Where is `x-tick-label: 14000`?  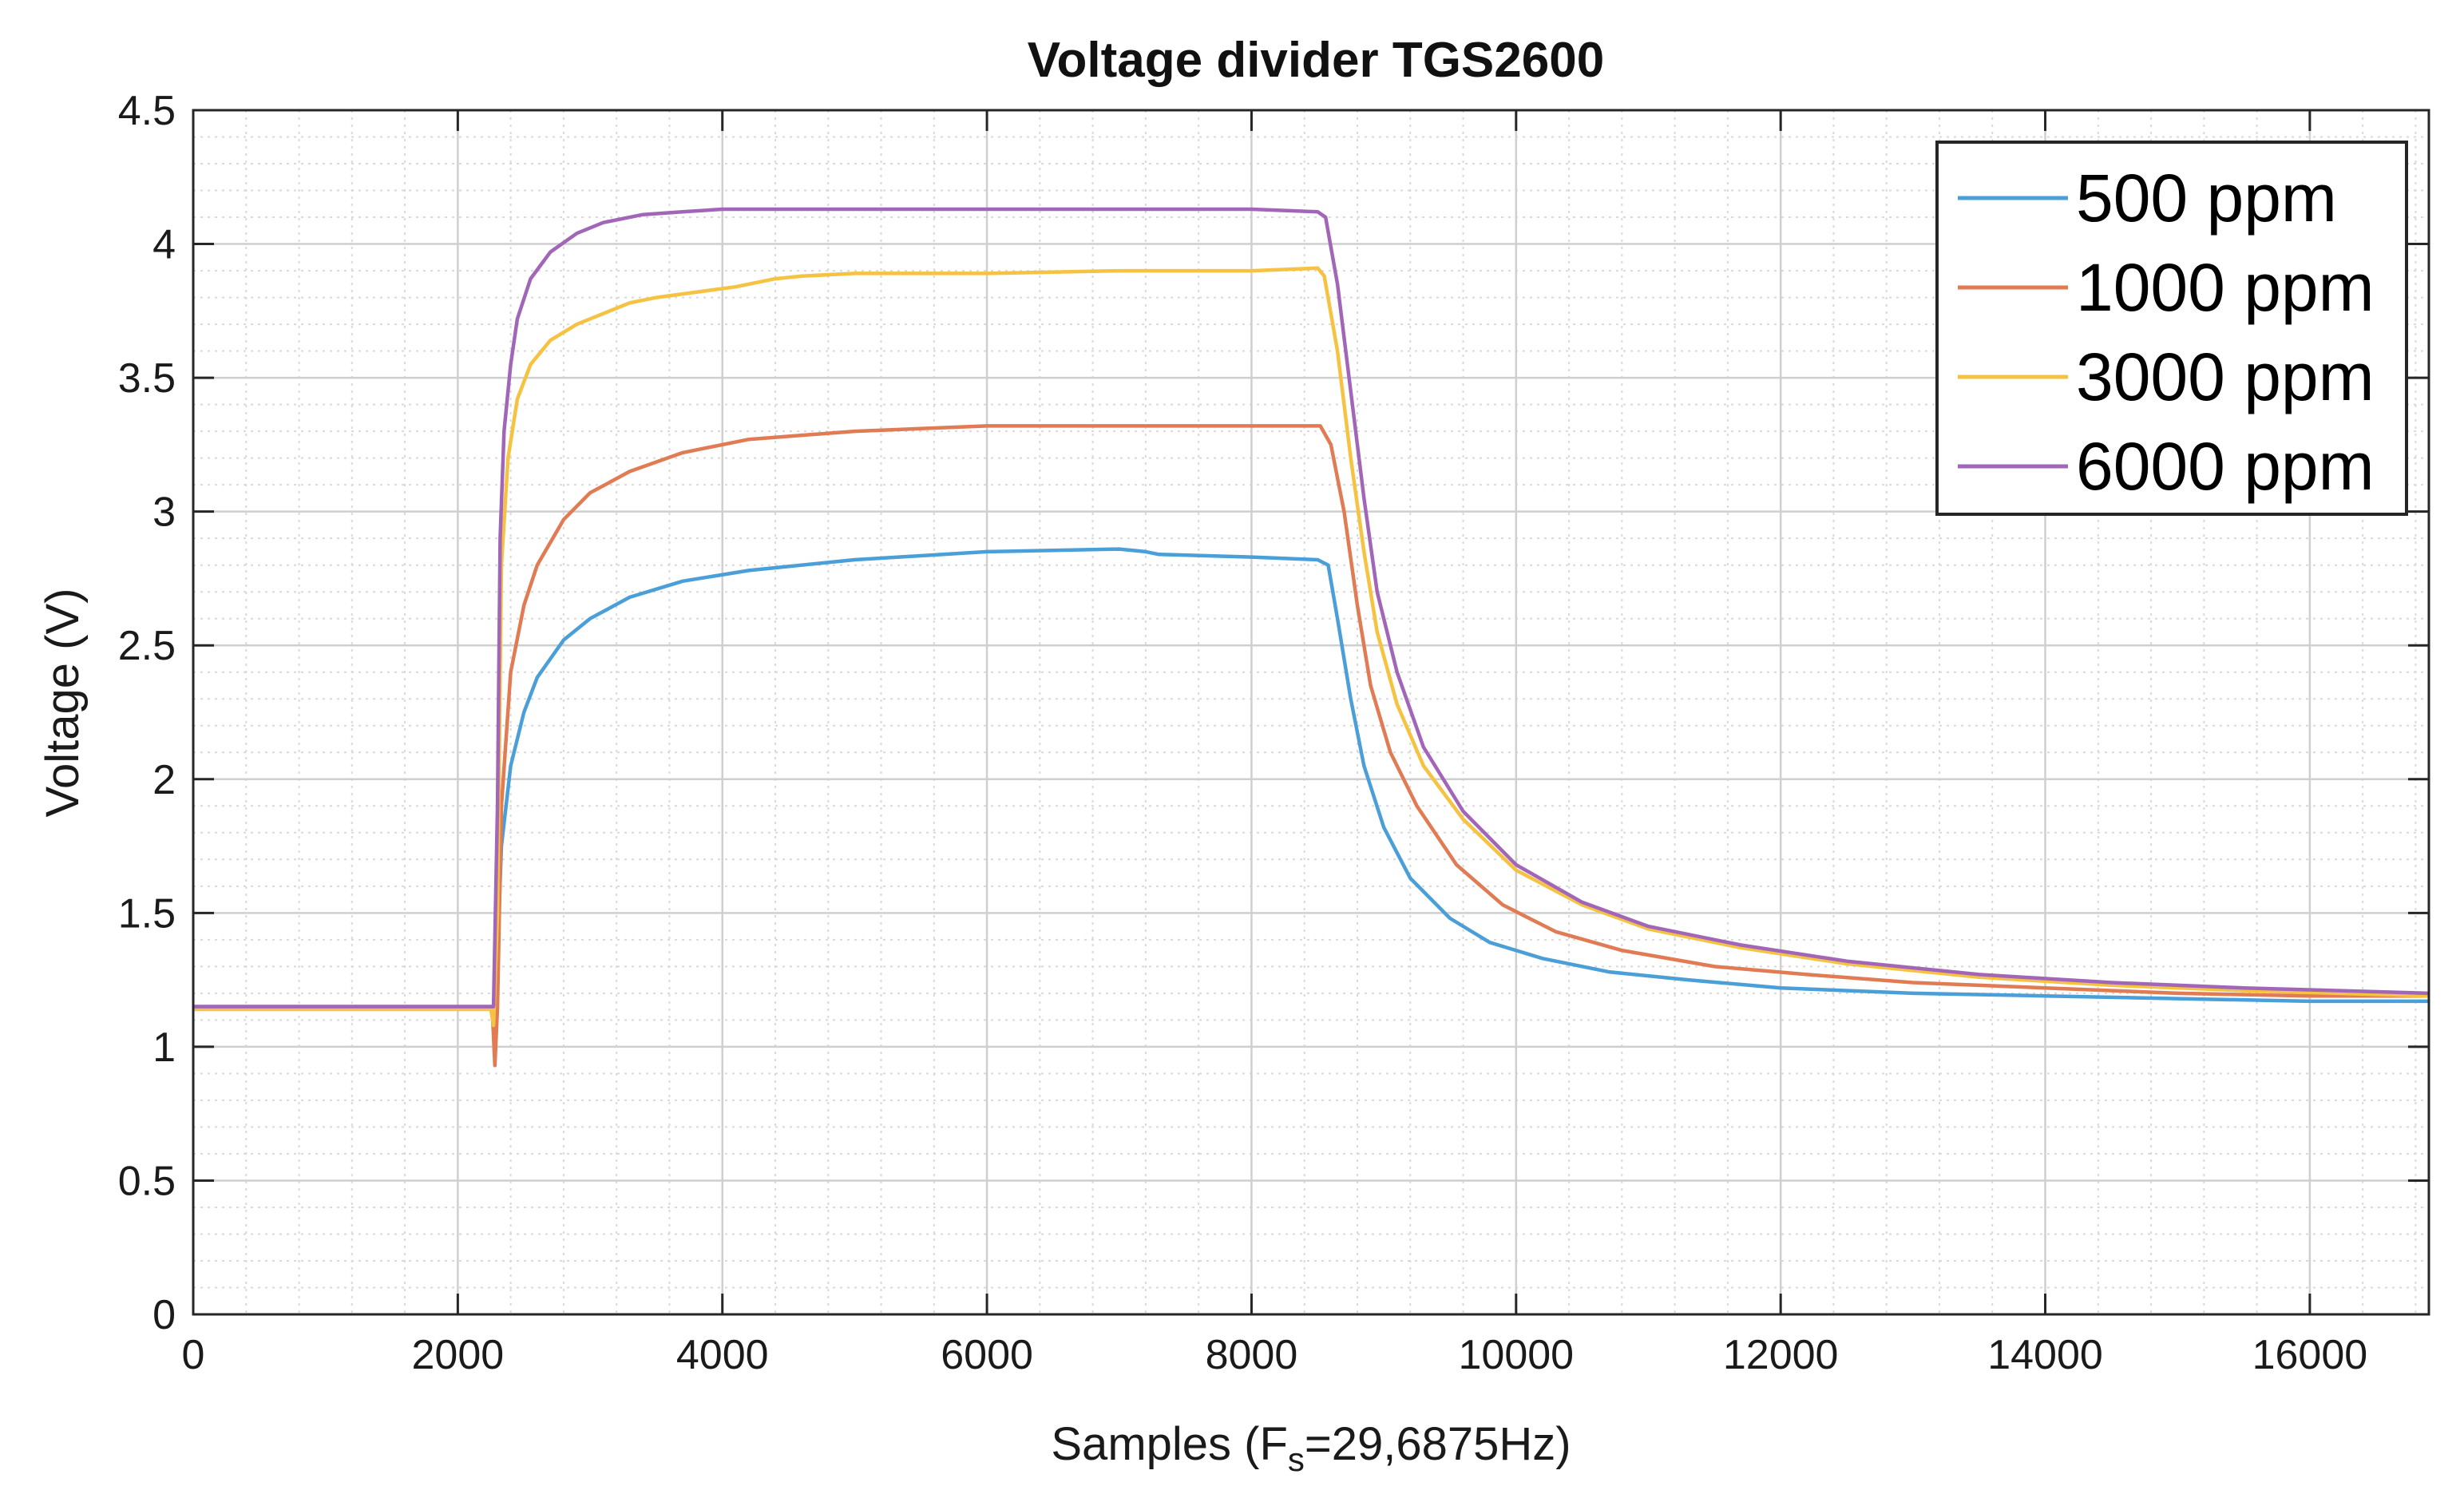
x-tick-label: 14000 is located at coordinates (2045, 1355).